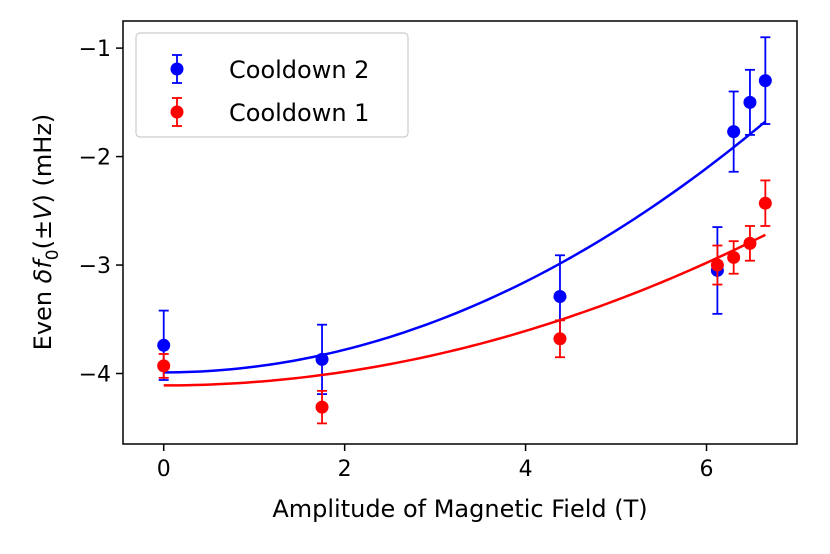 The image size is (830, 554). What do you see at coordinates (43, 270) in the screenshot?
I see `y-axis-title-symbol: δf` at bounding box center [43, 270].